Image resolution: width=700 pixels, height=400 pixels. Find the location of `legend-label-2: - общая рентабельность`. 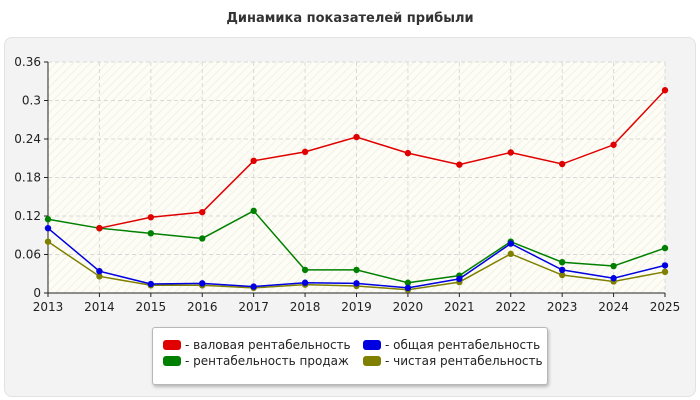

legend-label-2: - общая рентабельность is located at coordinates (463, 345).